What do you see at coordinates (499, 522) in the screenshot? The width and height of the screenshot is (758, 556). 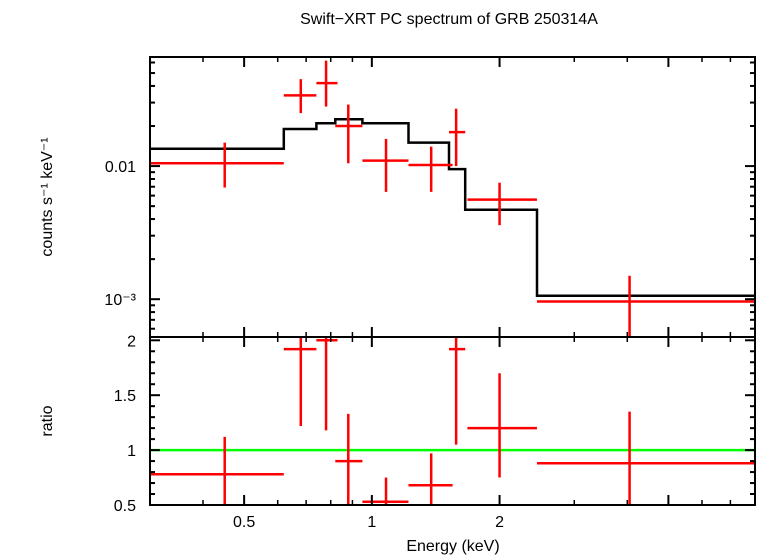 I see `x-tick-label: 2` at bounding box center [499, 522].